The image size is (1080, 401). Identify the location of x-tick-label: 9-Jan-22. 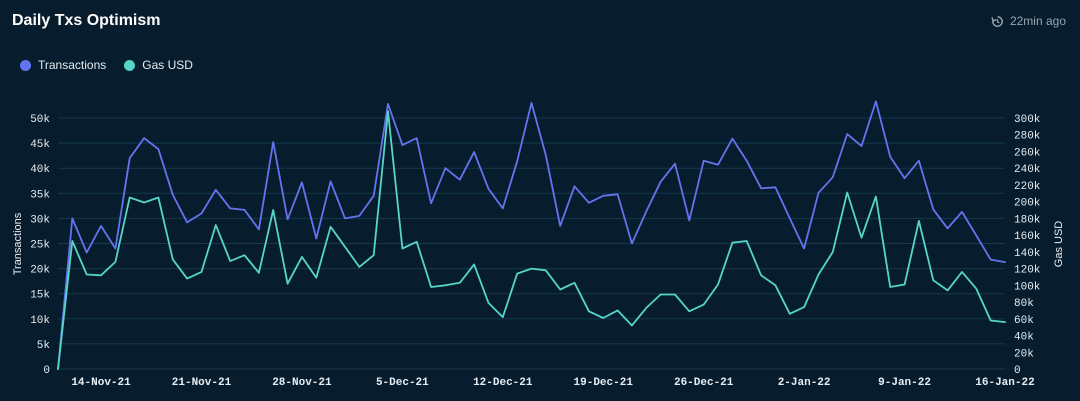
(904, 383).